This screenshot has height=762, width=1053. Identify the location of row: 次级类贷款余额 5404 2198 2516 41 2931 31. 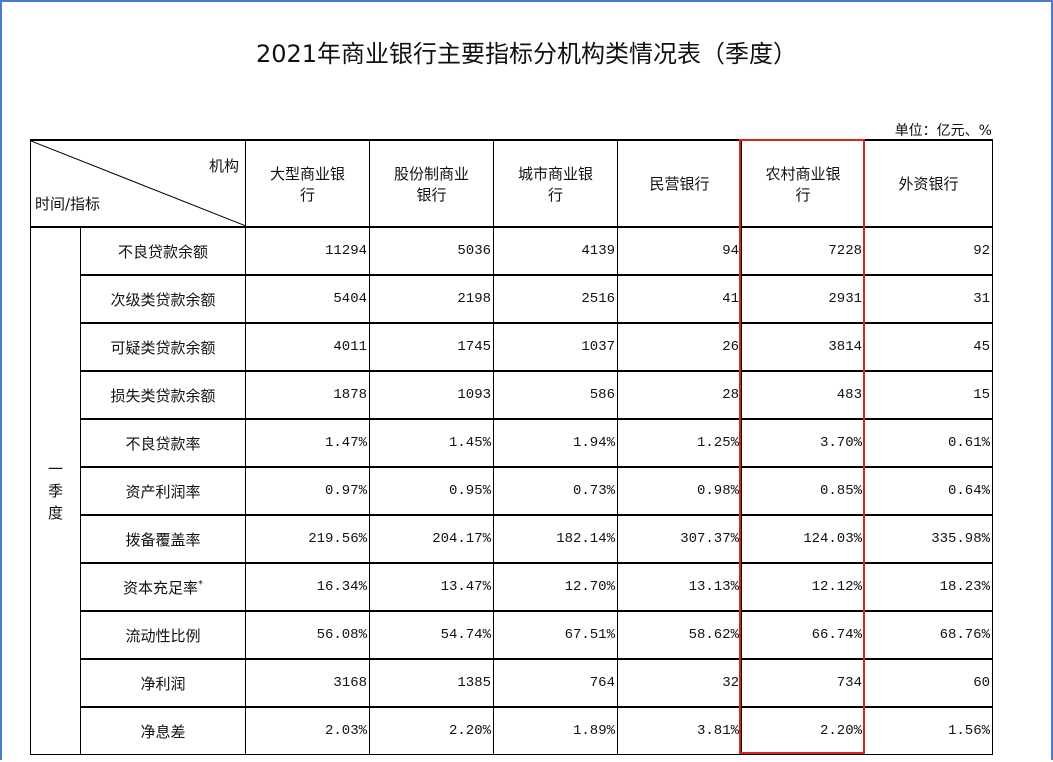
(512, 299).